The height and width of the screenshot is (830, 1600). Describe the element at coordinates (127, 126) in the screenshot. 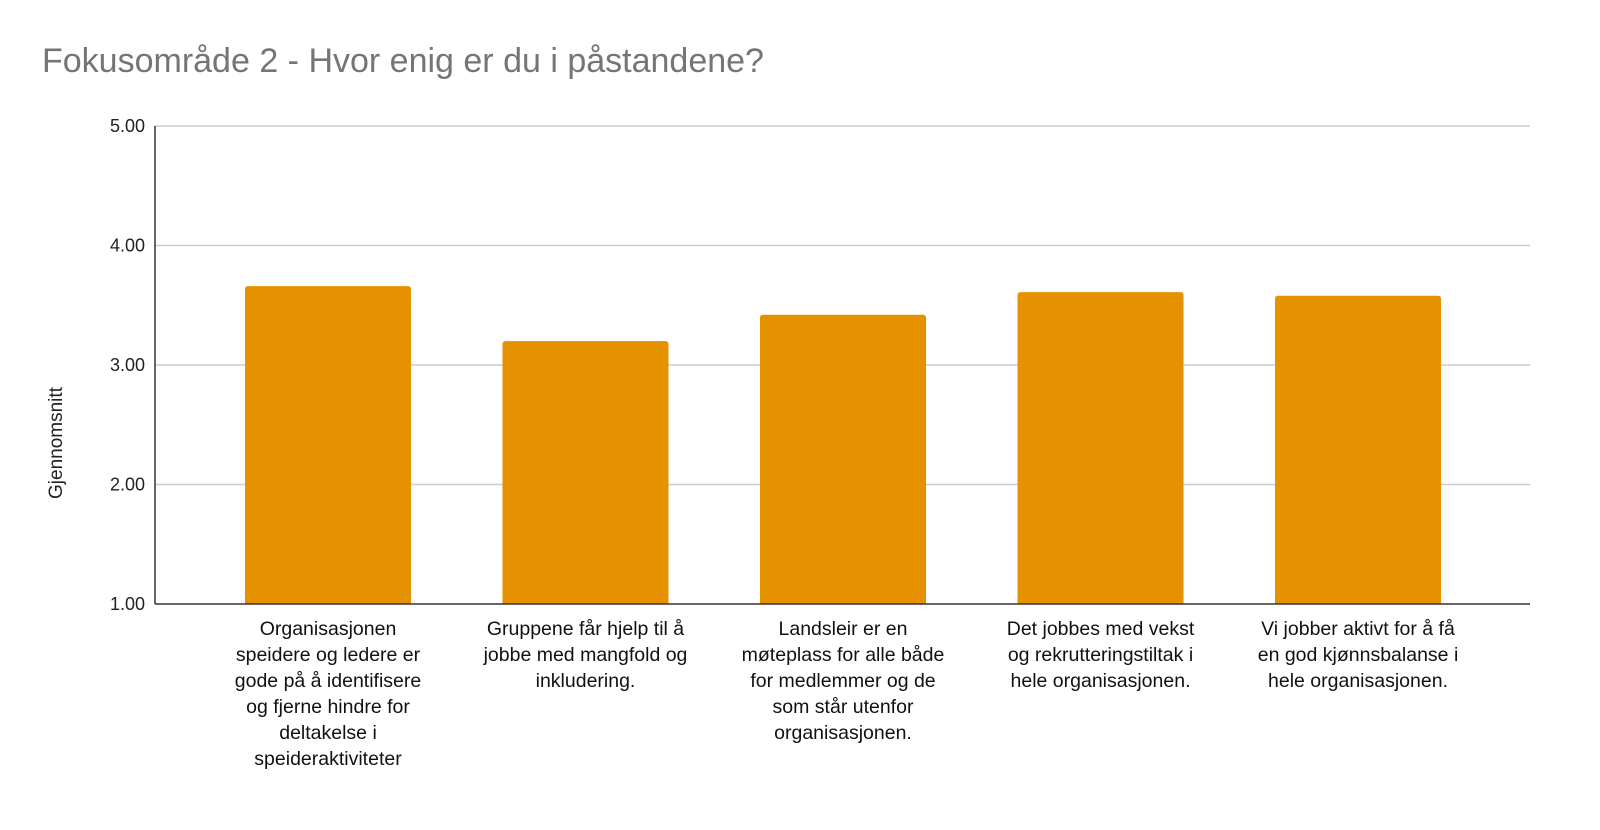

I see `y-tick-label: 5.00` at that location.